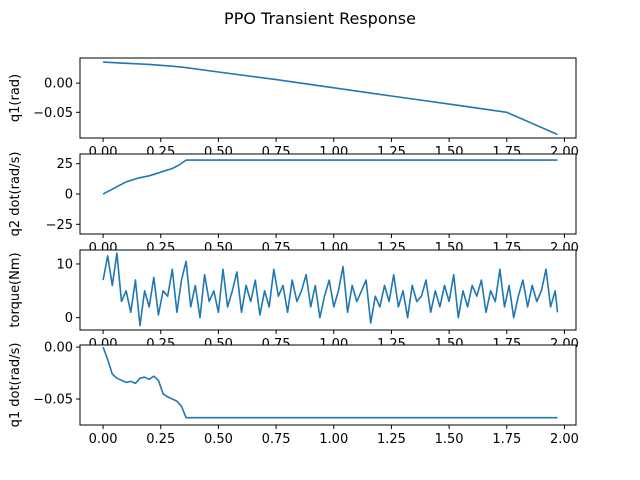  I want to click on x-tick-label: 1.75, so click(506, 439).